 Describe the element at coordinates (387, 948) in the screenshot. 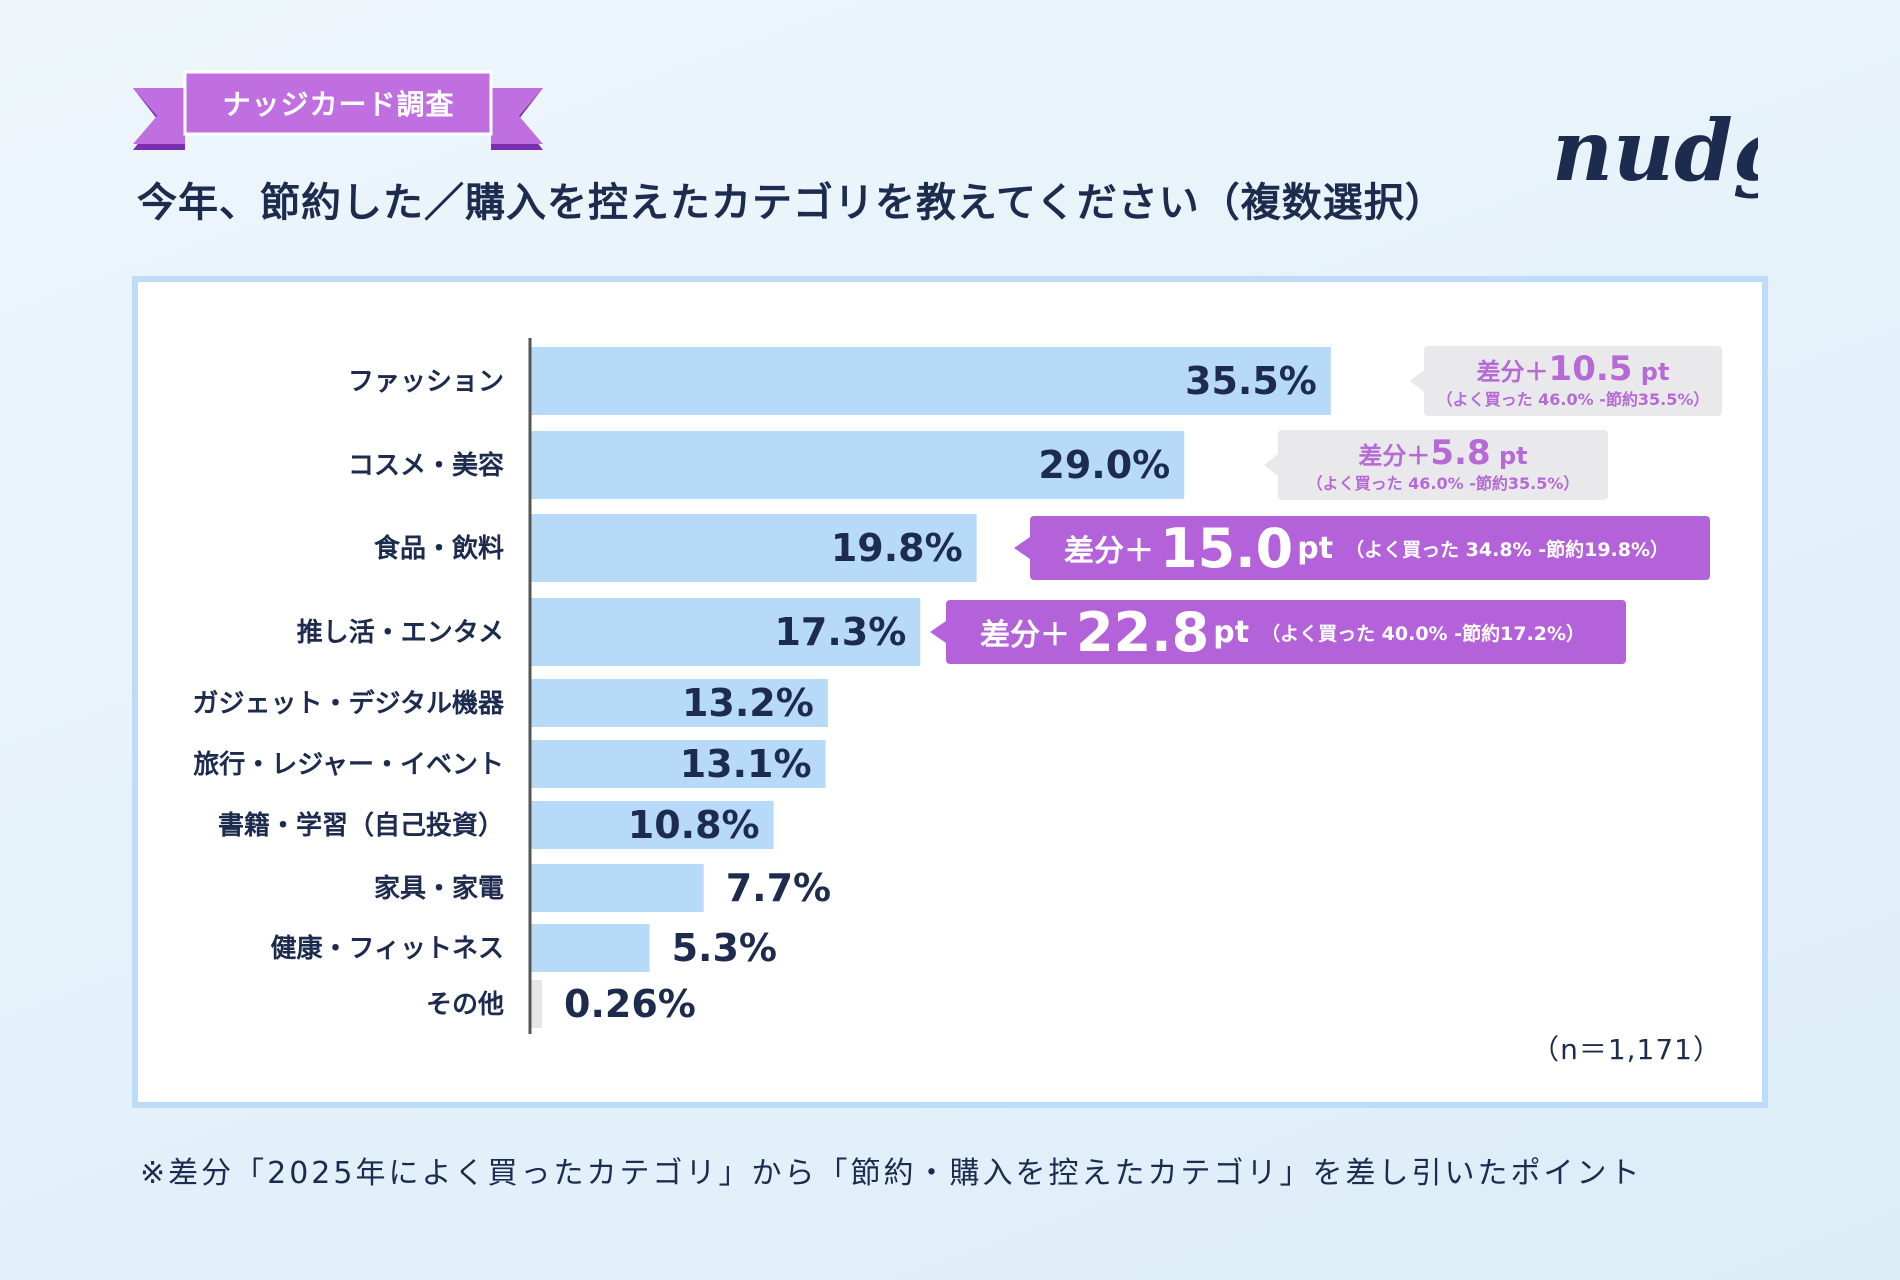

I see `category-label: 健康・フィットネス` at that location.